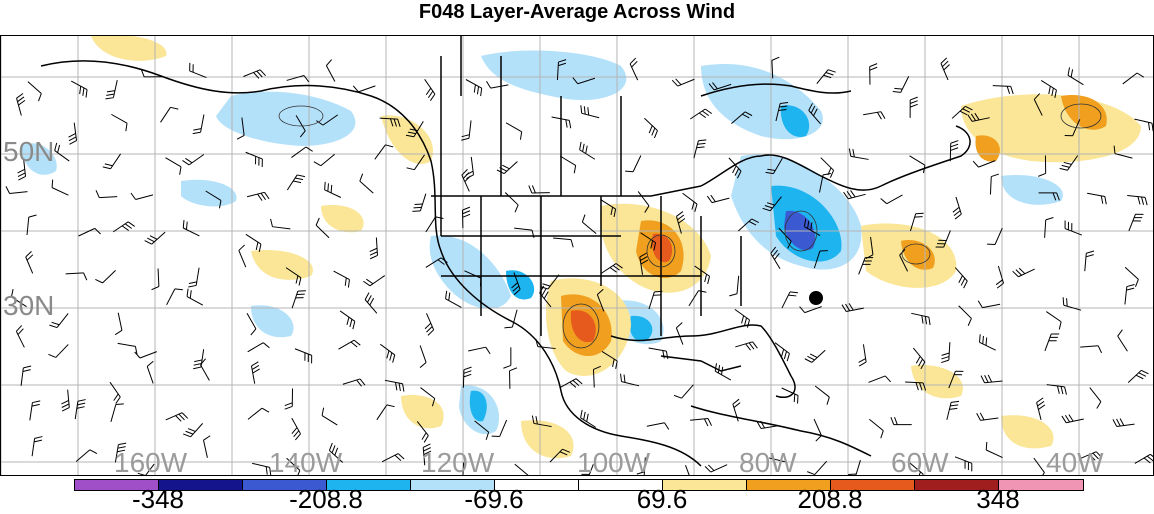 The height and width of the screenshot is (514, 1154). What do you see at coordinates (1075, 462) in the screenshot?
I see `longitude-label-40w: 40W` at bounding box center [1075, 462].